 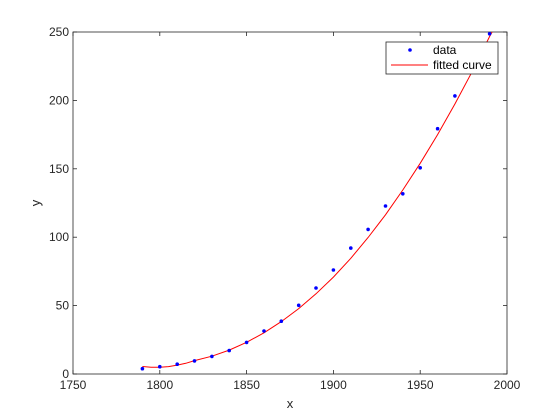 I want to click on legend-curve-label: fitted curve, so click(x=462, y=65).